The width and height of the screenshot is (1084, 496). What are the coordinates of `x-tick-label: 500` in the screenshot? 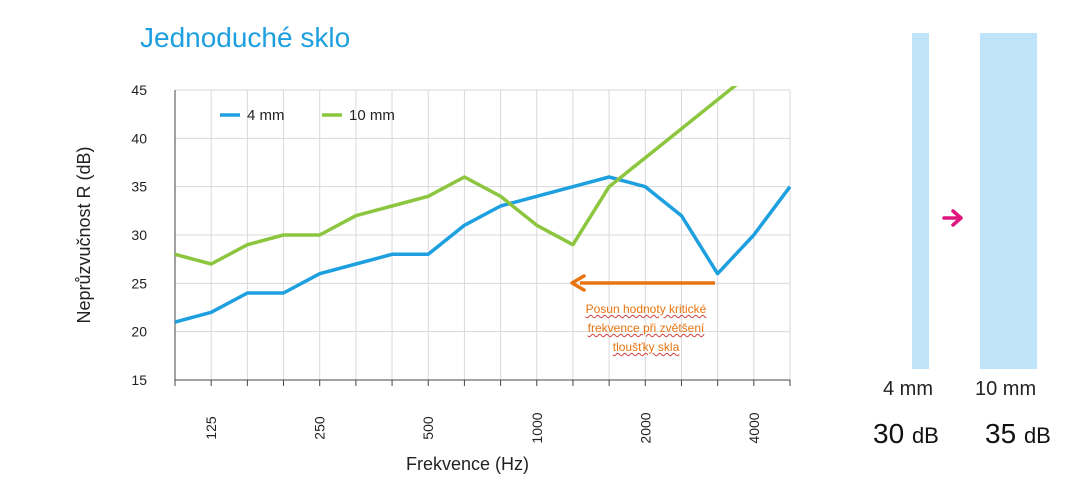 It's located at (428, 428).